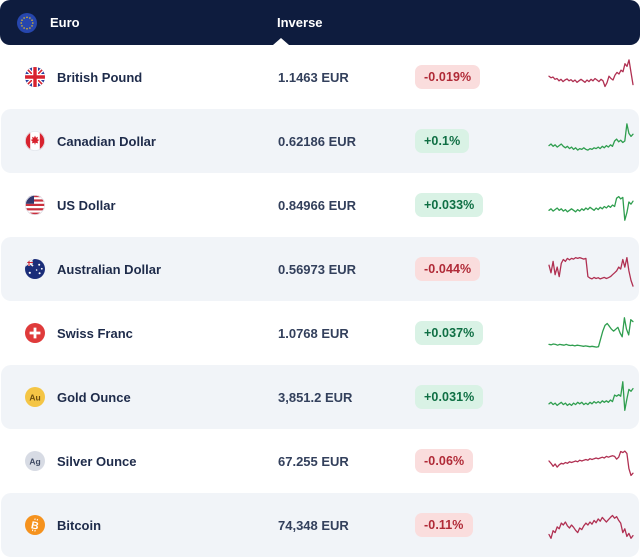  I want to click on currency-name: British Pound, so click(100, 77).